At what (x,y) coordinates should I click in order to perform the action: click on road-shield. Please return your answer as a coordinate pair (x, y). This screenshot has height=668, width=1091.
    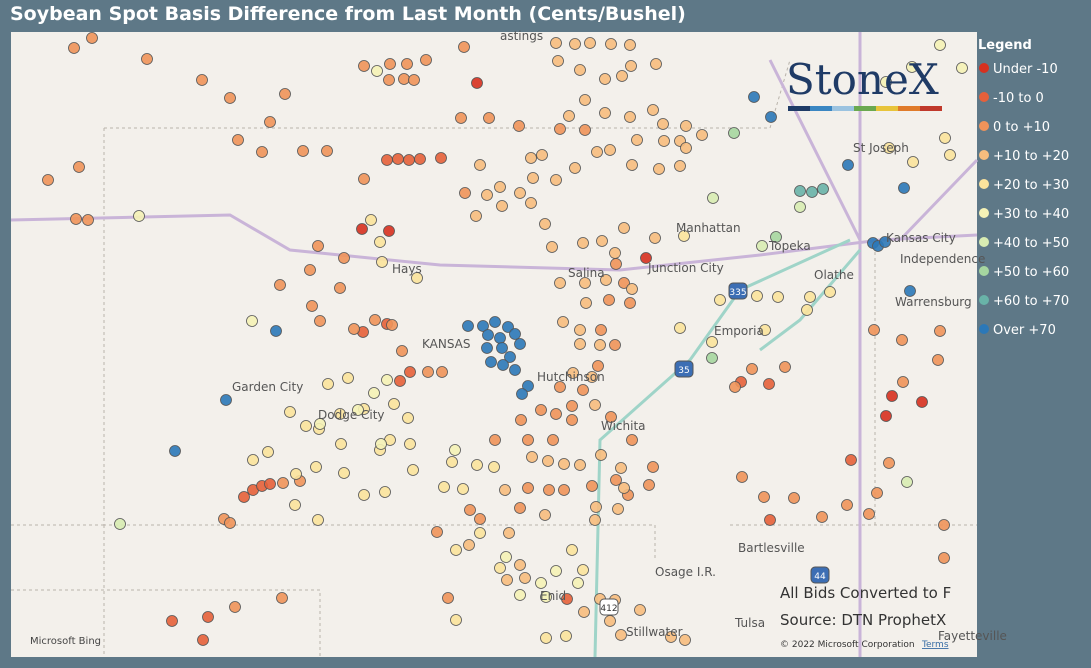
    Looking at the image, I should click on (820, 575).